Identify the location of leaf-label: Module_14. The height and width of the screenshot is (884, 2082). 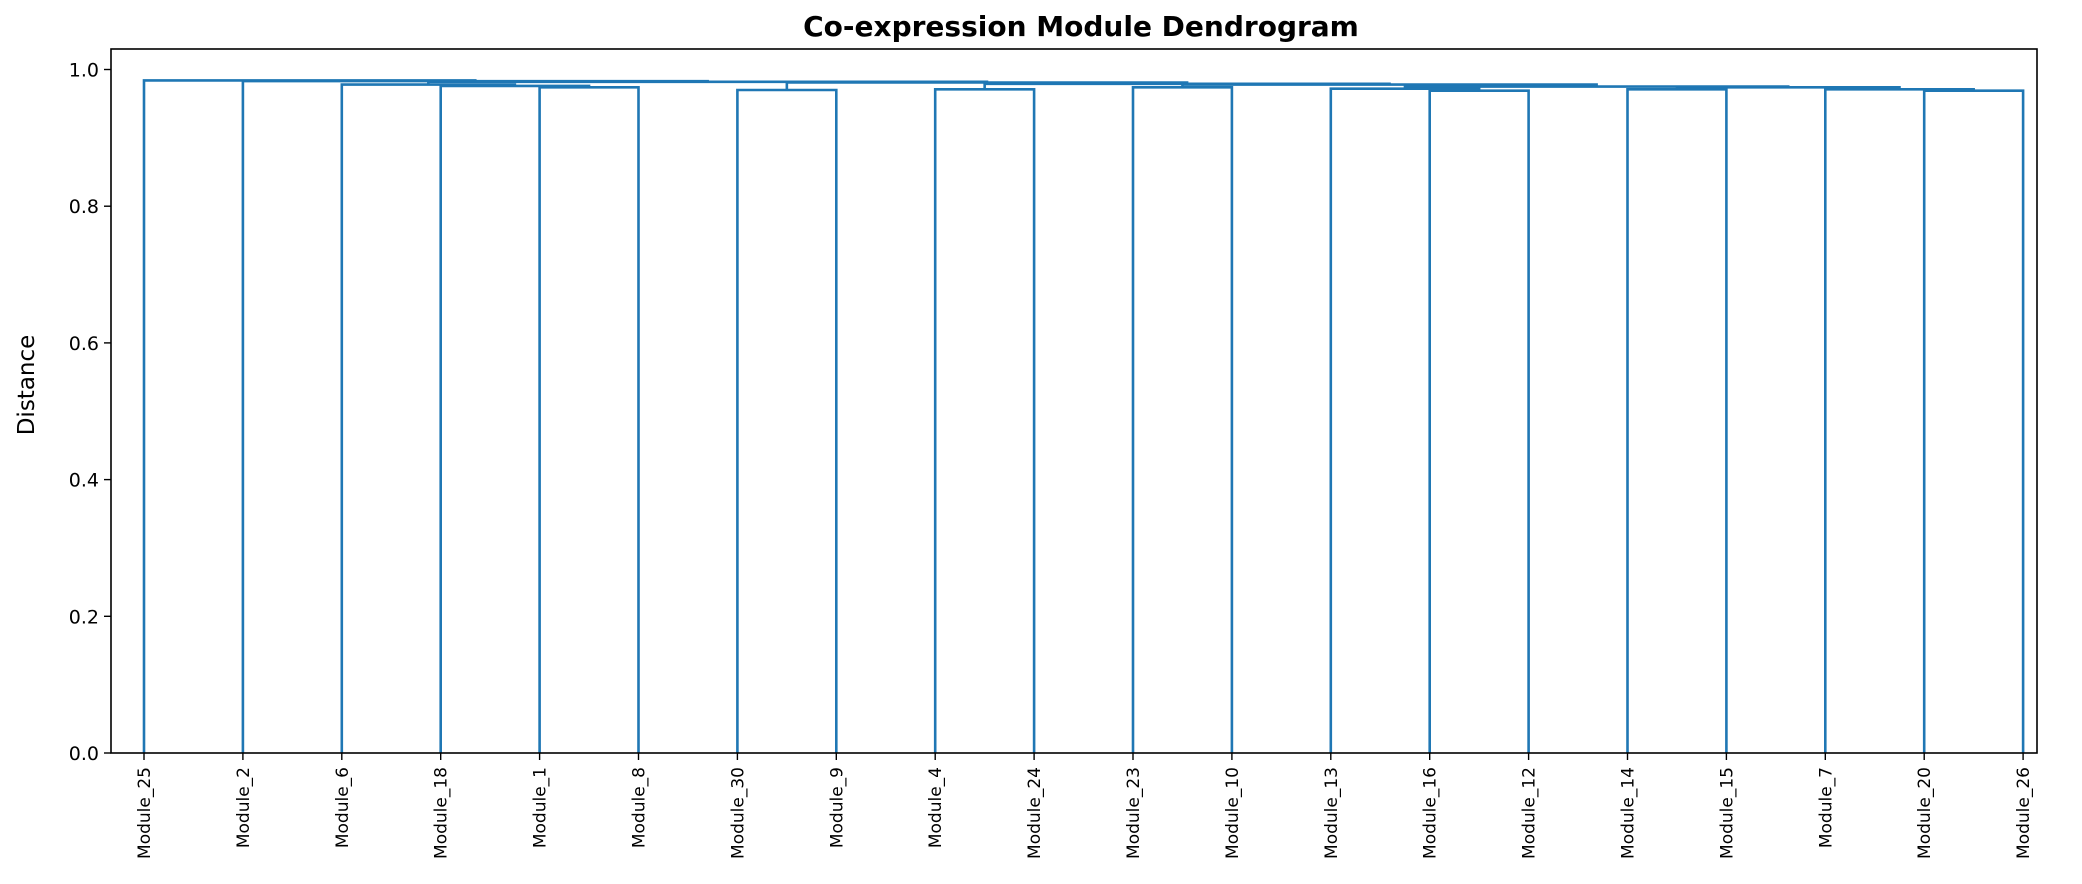
(1629, 813).